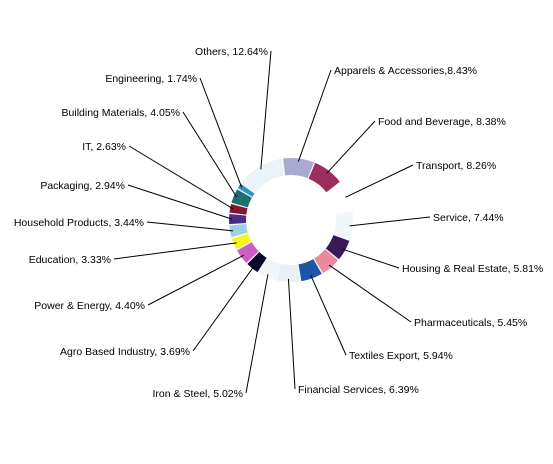  Describe the element at coordinates (121, 113) in the screenshot. I see `slice-label: Building Materials, 4.05%` at that location.